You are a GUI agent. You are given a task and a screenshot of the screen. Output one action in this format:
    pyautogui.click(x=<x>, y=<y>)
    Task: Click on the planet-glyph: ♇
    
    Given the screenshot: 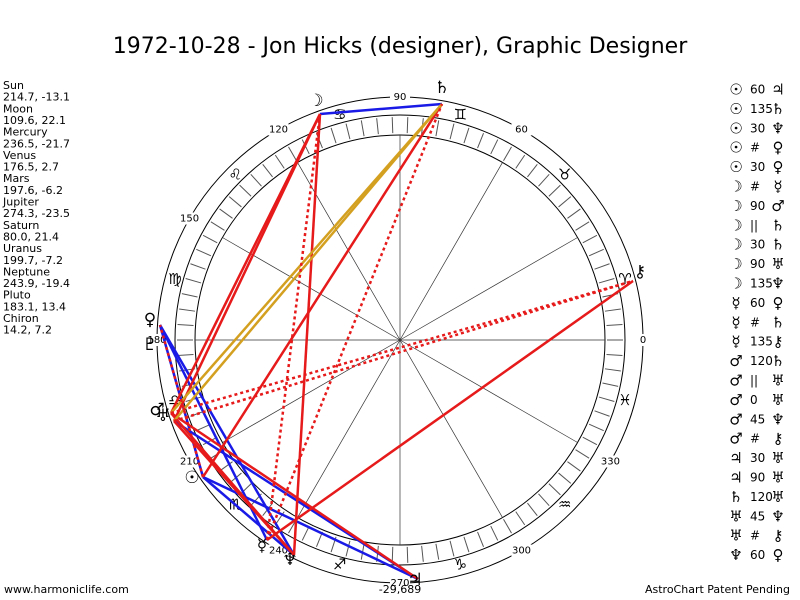 What is the action you would take?
    pyautogui.click(x=149, y=345)
    